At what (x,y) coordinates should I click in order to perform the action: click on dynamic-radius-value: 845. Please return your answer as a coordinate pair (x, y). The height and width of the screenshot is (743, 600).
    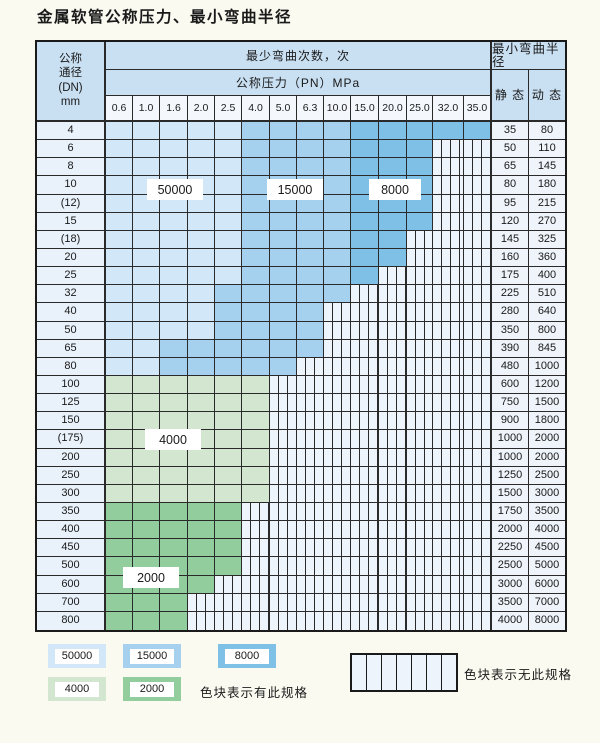
    Looking at the image, I should click on (547, 348).